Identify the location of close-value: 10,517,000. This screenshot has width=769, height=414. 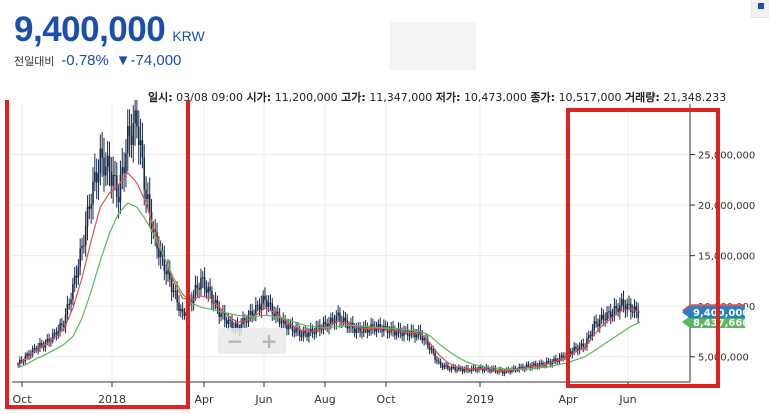
(590, 97).